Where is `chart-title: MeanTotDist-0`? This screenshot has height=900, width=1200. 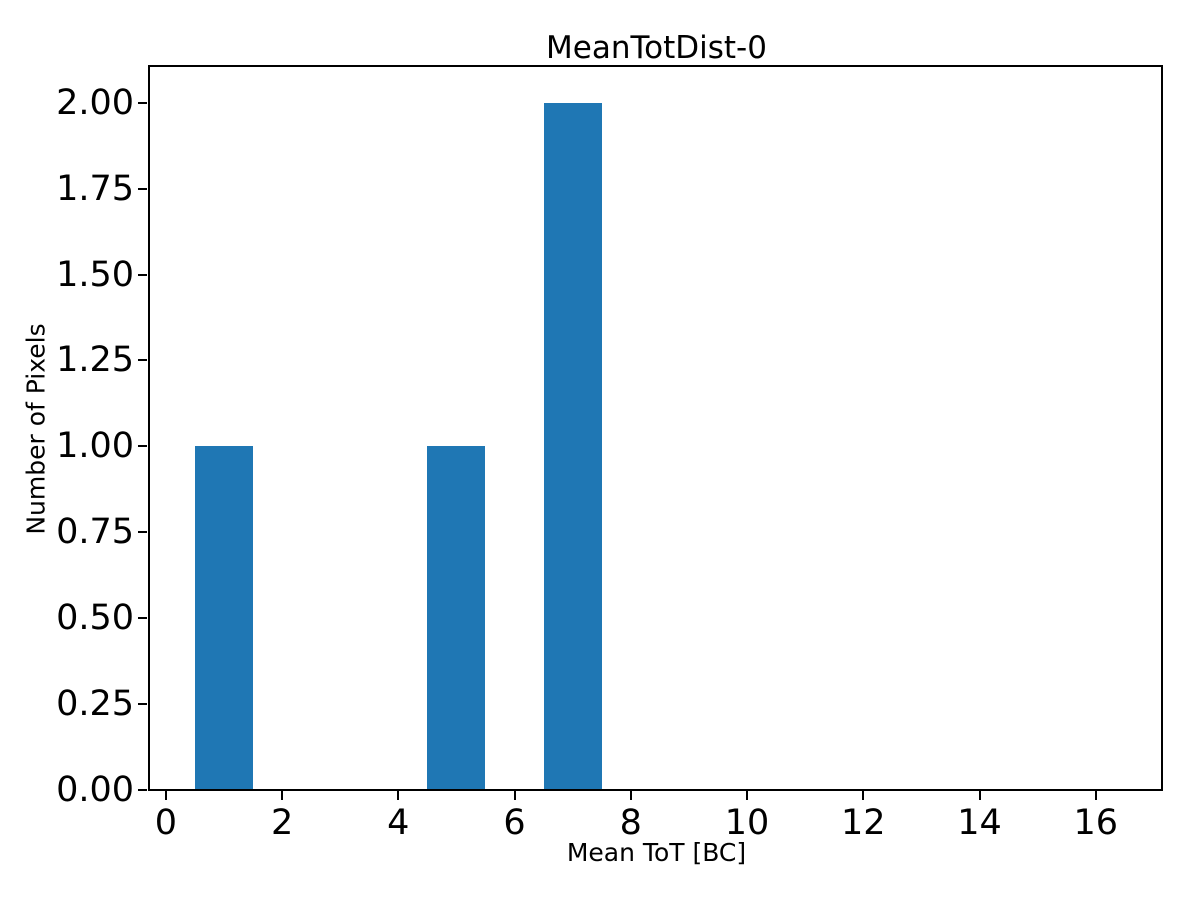 chart-title: MeanTotDist-0 is located at coordinates (656, 48).